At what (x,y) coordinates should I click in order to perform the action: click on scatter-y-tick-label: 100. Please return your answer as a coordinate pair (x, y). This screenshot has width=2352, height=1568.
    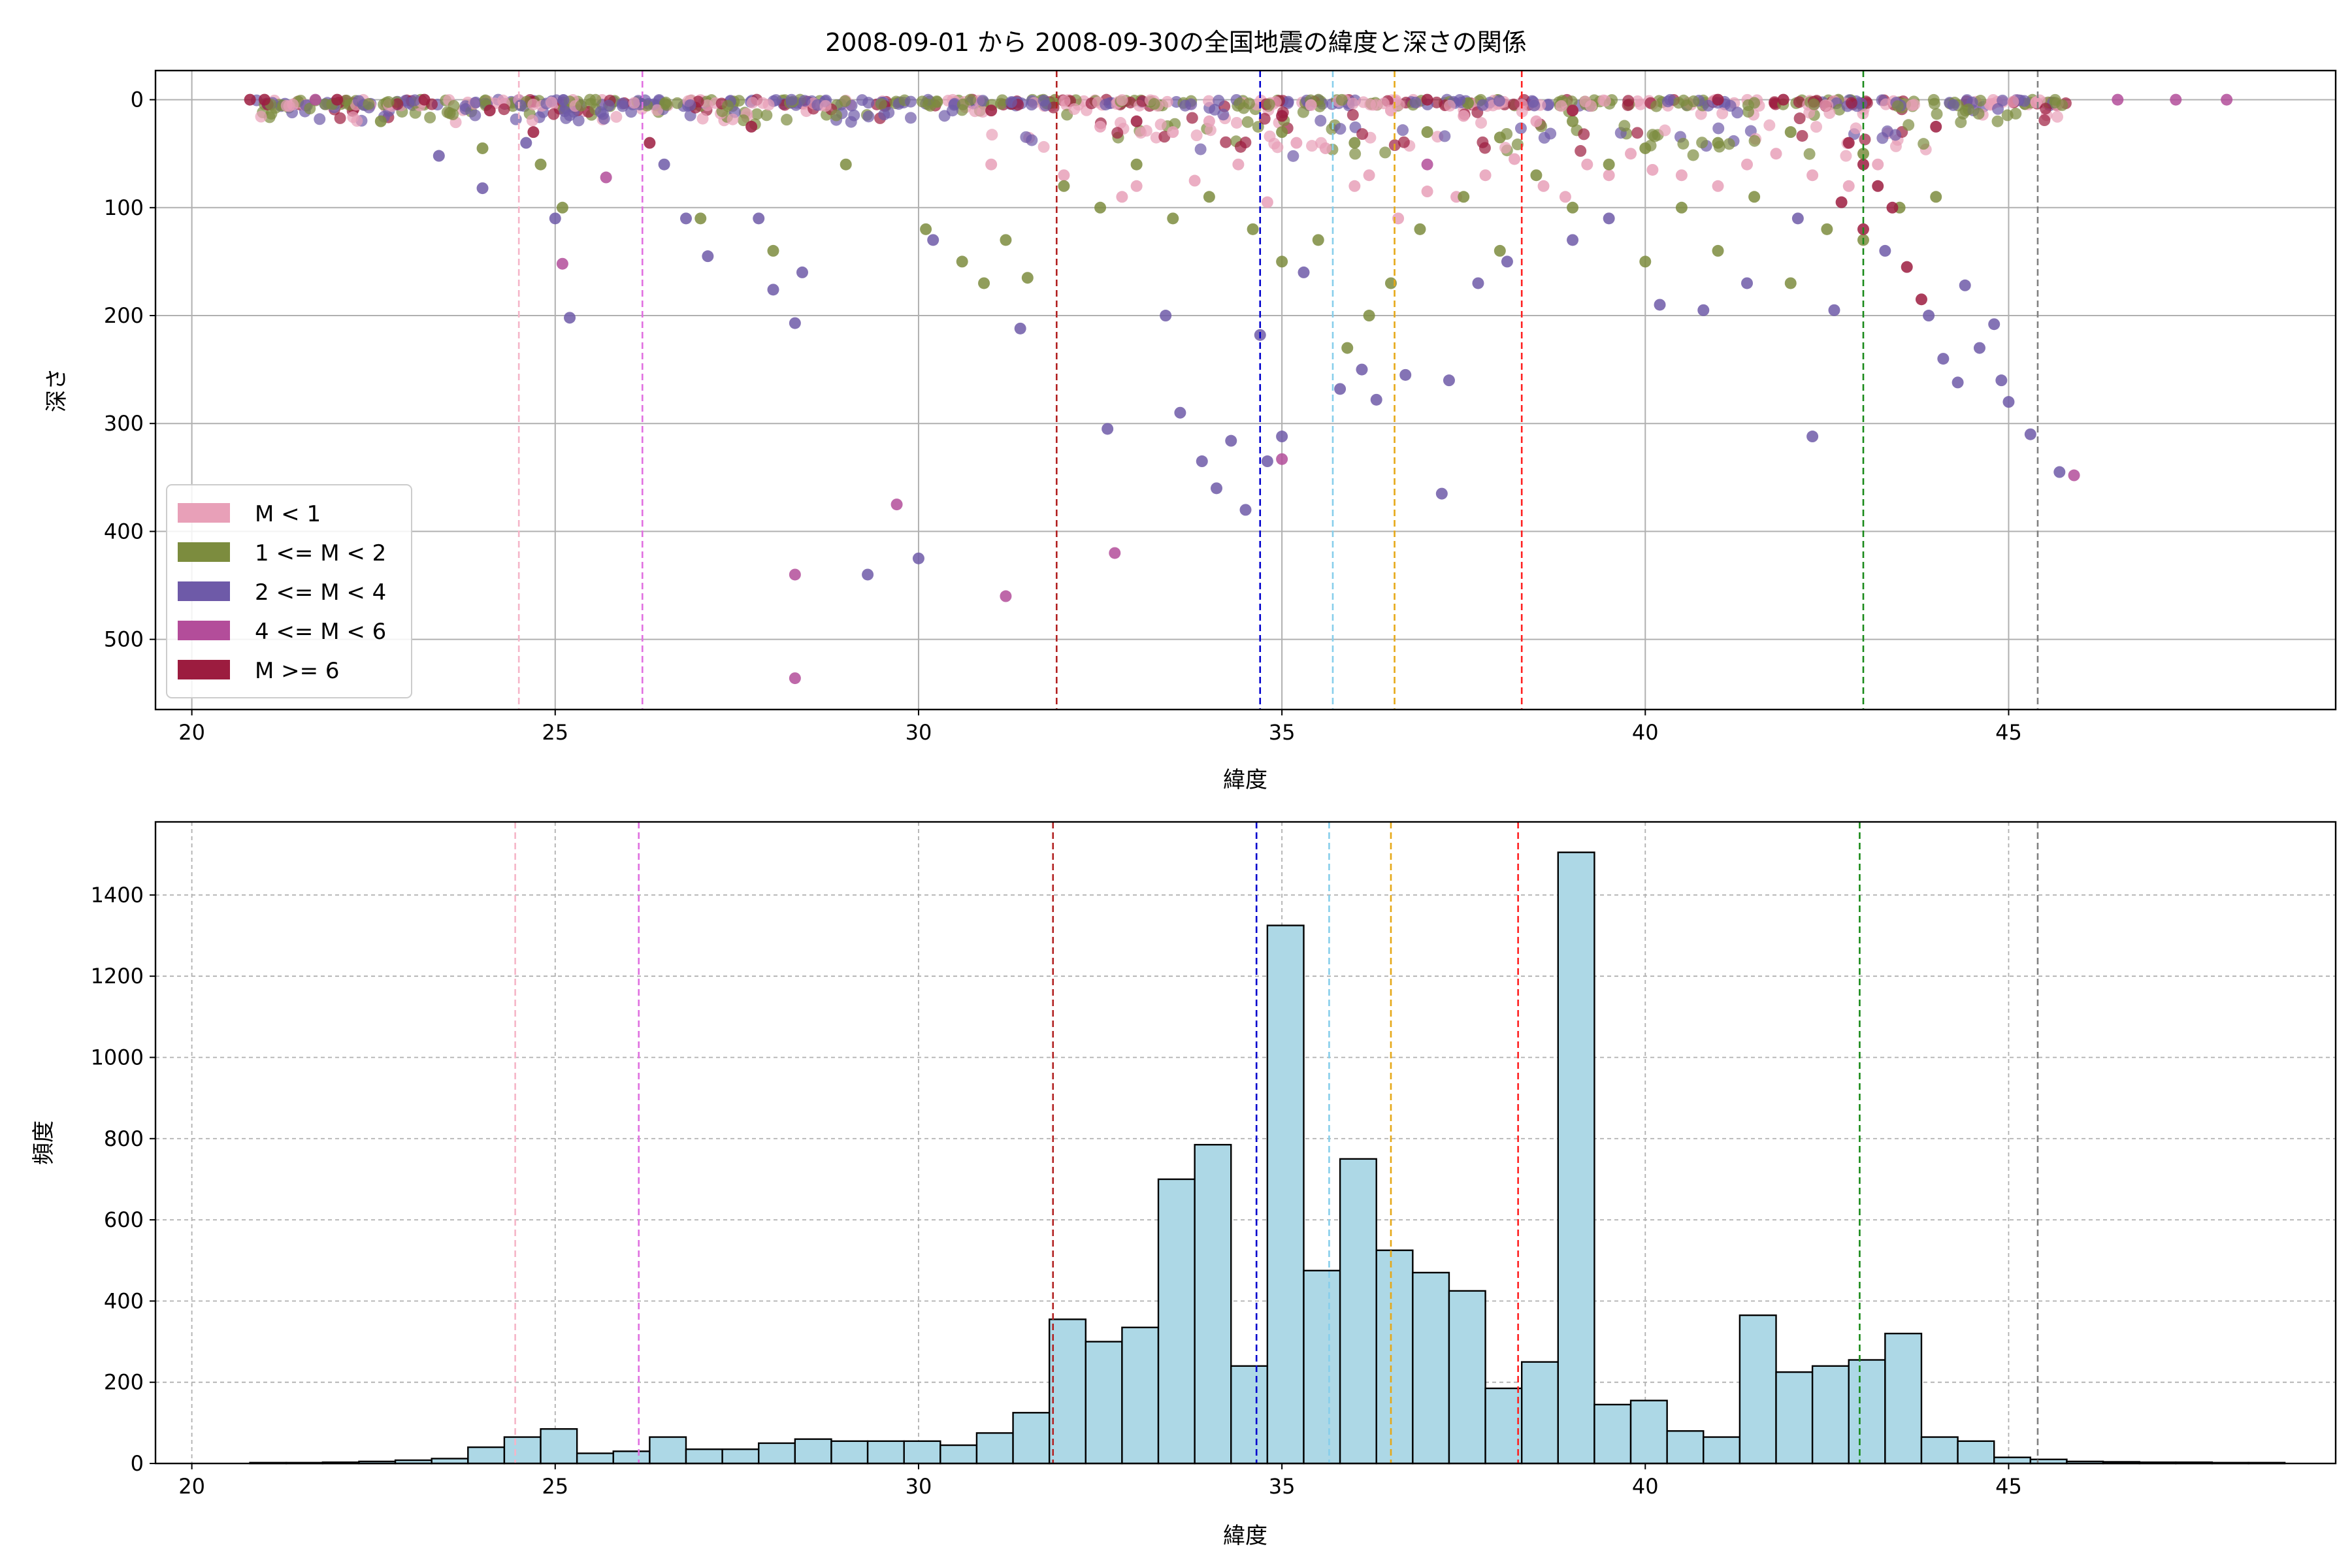
    Looking at the image, I should click on (124, 207).